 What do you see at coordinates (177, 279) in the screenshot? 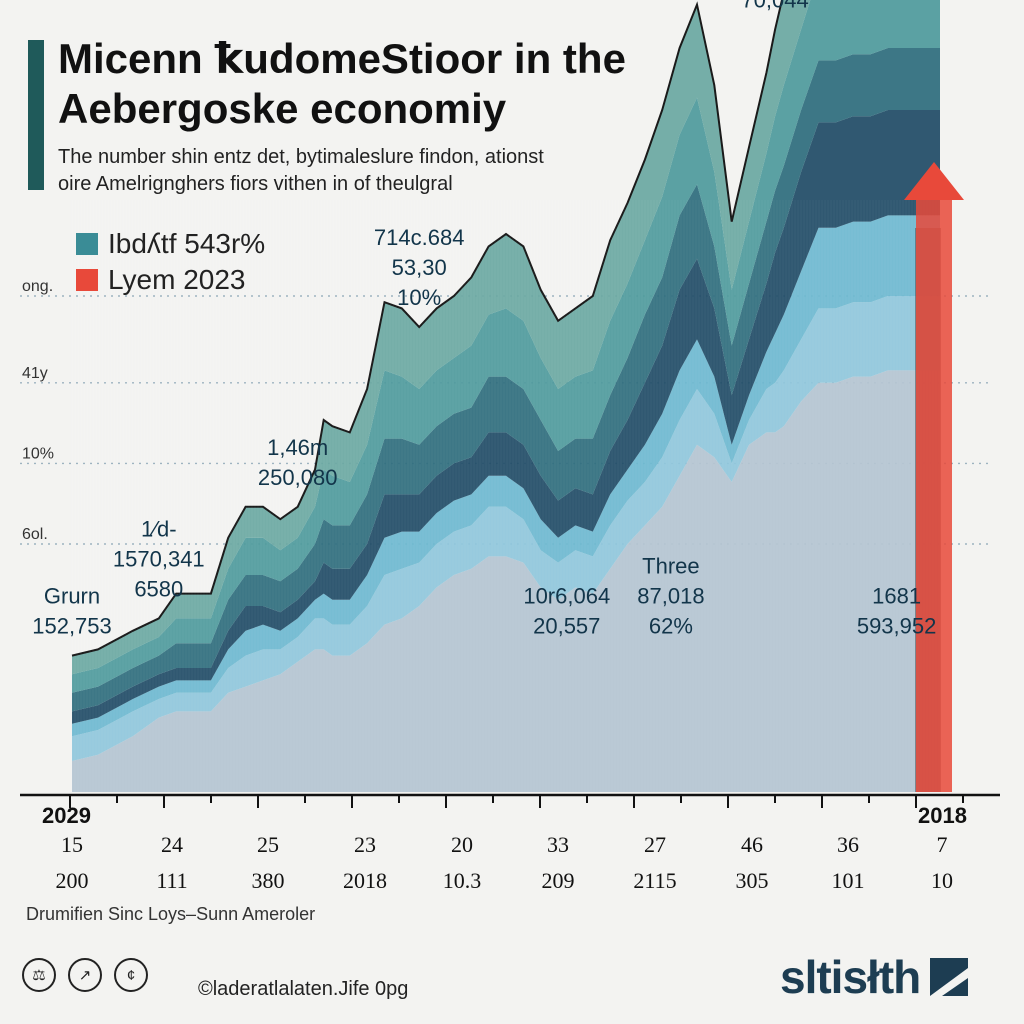
I see `legend-label-2: Lyem 2023` at bounding box center [177, 279].